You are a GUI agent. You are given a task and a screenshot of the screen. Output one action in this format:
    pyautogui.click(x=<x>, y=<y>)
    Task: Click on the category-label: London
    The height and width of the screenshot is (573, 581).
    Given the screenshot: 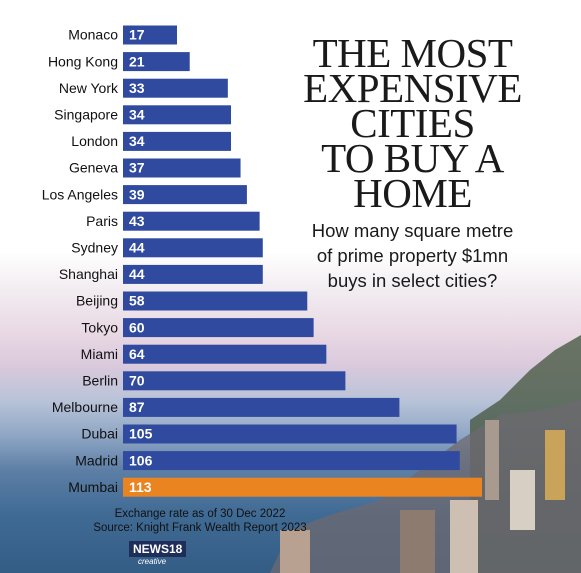 What is the action you would take?
    pyautogui.click(x=94, y=141)
    